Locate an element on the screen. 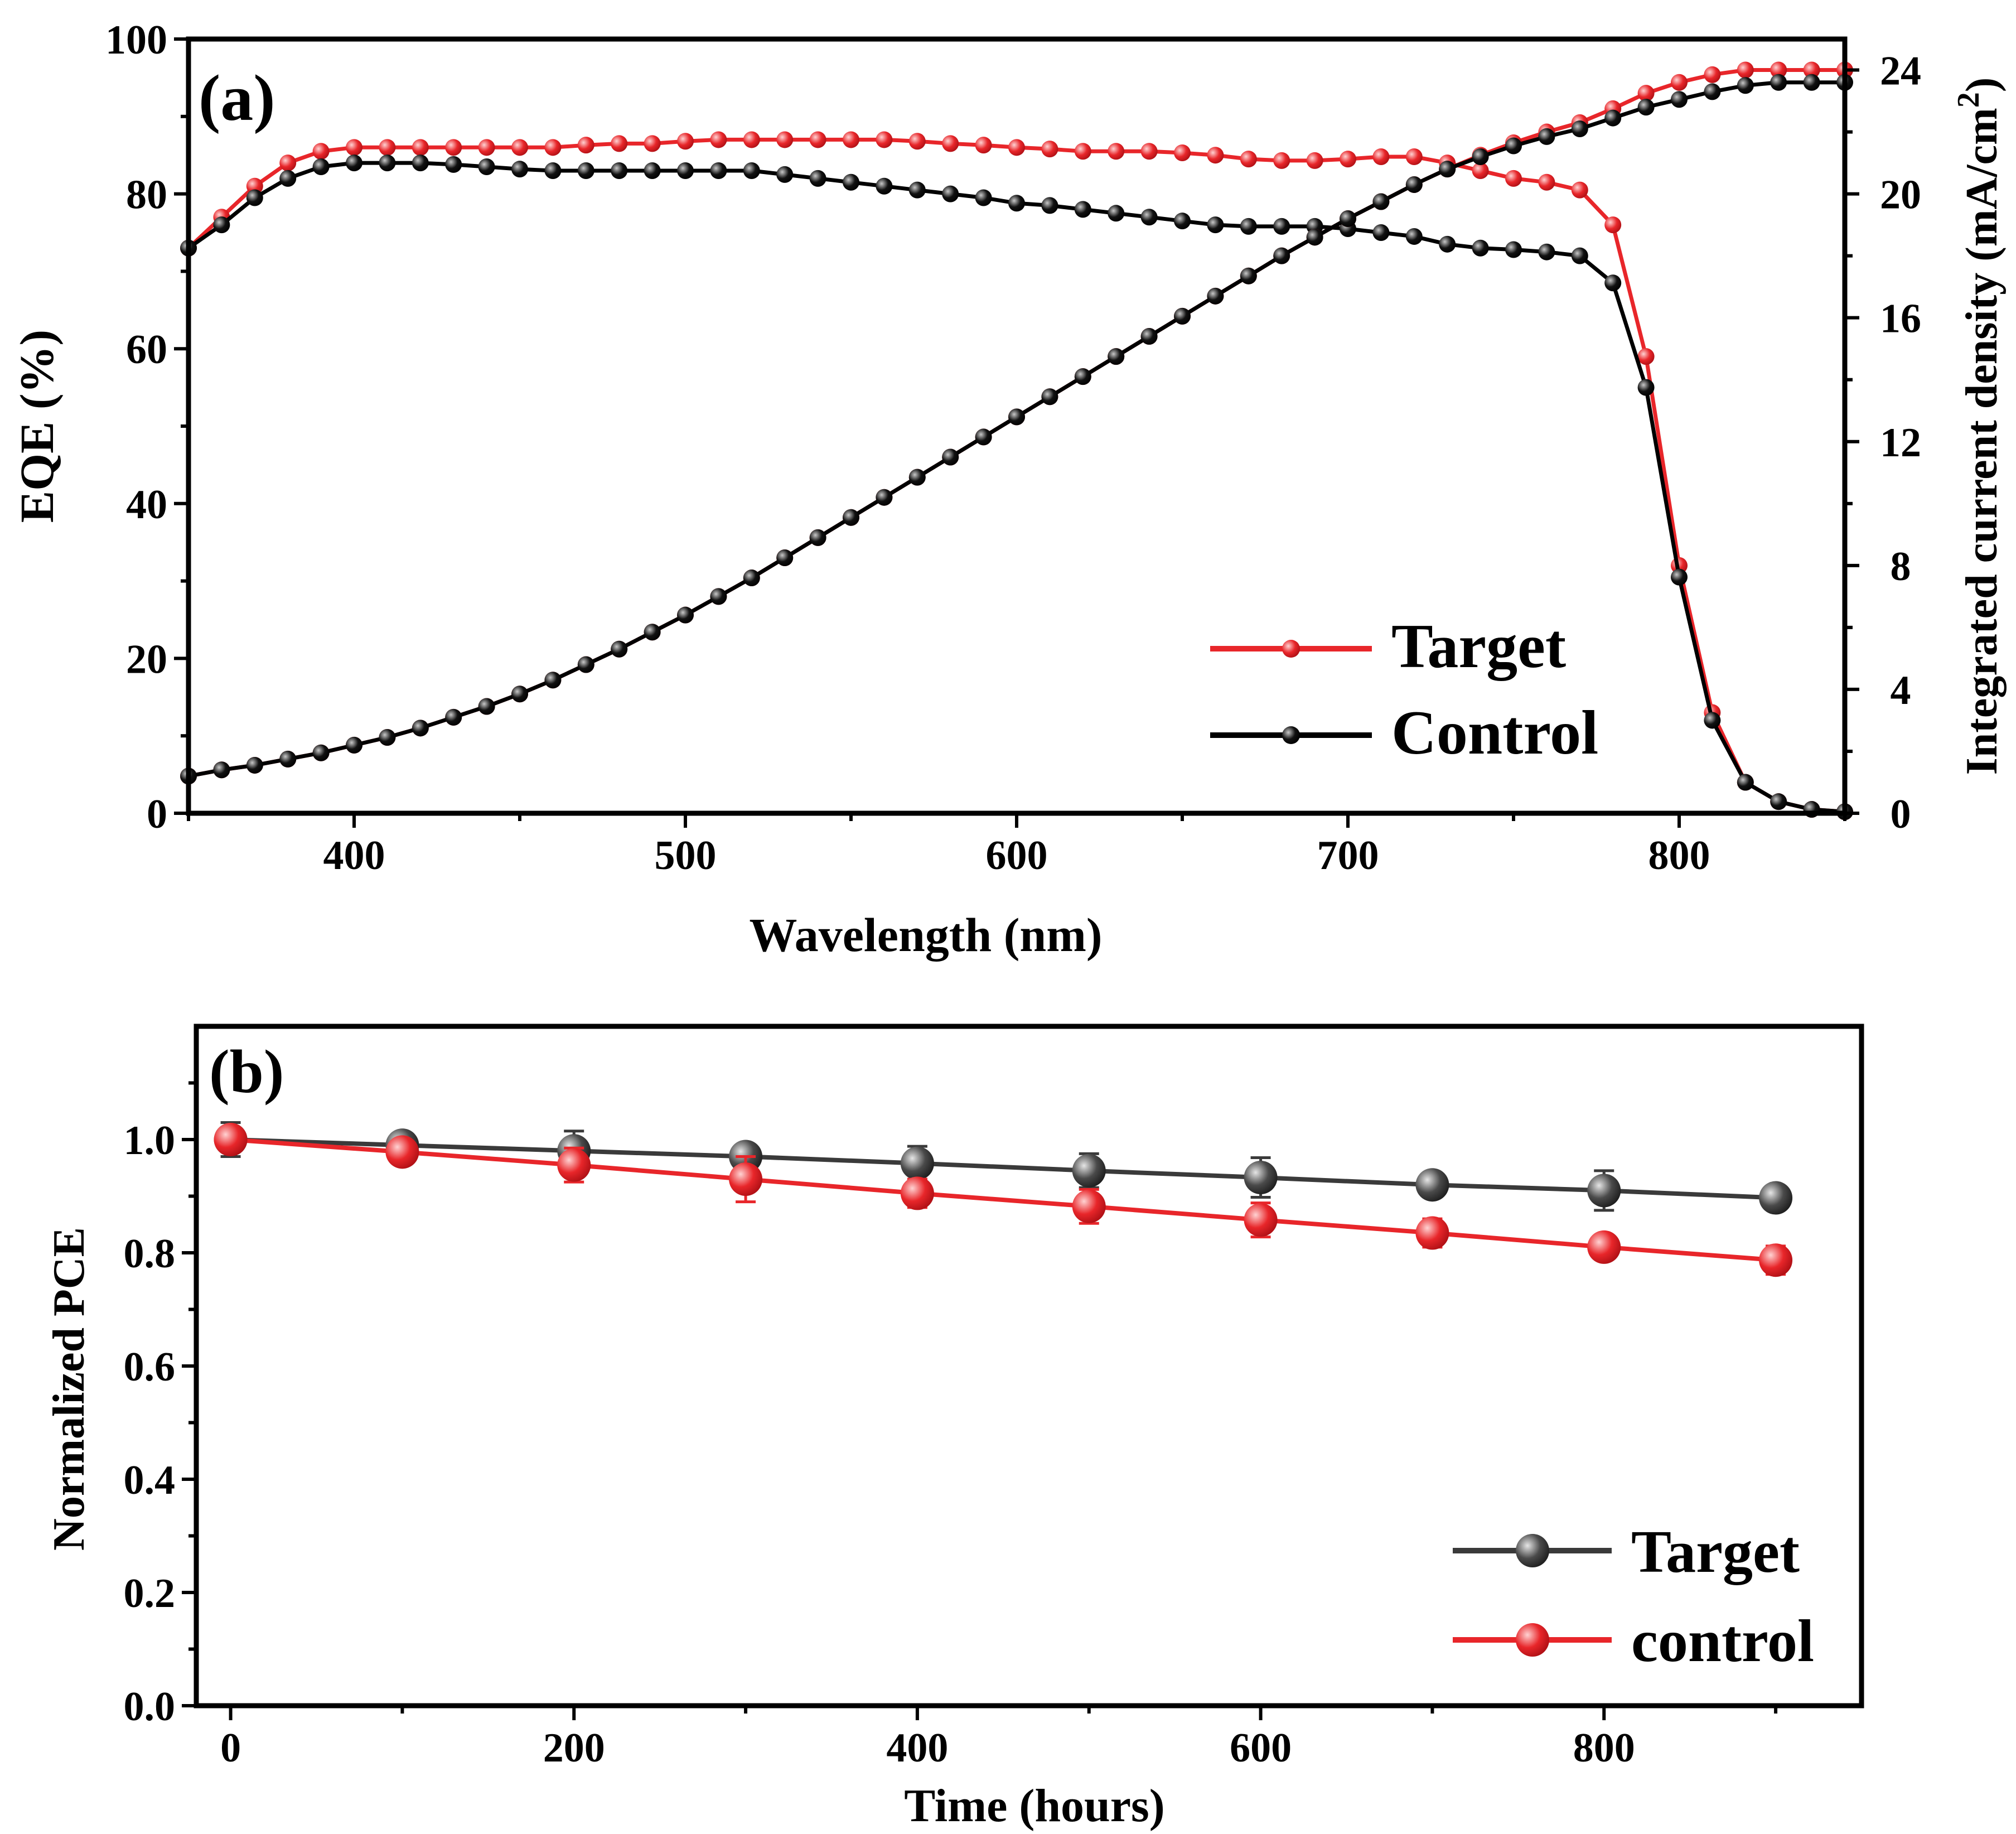 This screenshot has height=1834, width=2016. legend-item-b-control: control is located at coordinates (1633, 1641).